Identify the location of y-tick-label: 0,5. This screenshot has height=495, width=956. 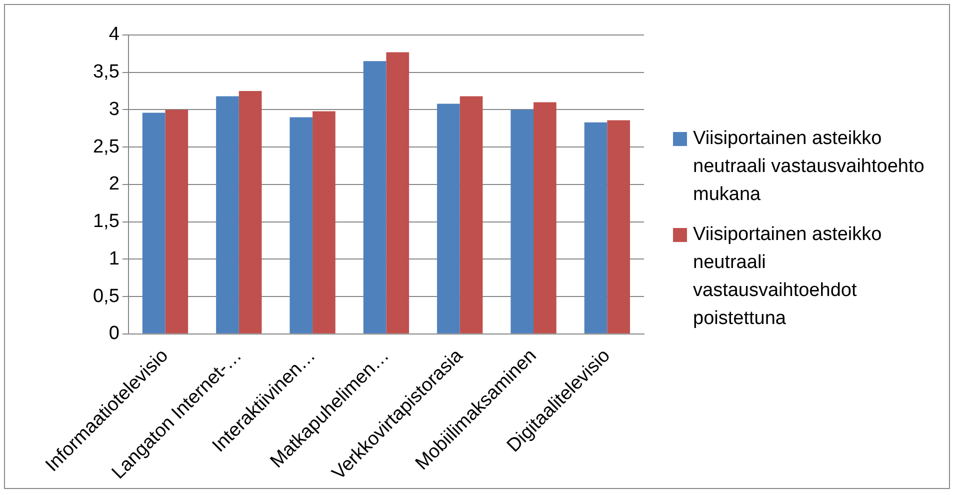
(106, 296).